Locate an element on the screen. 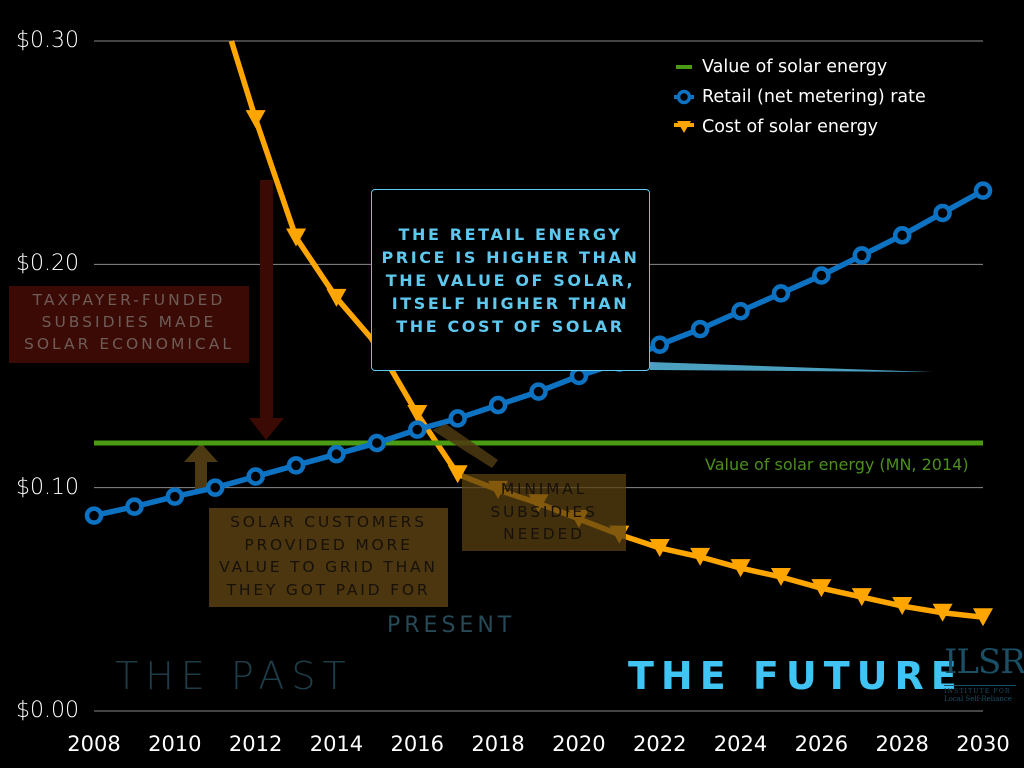 The width and height of the screenshot is (1024, 768). subsidy-arrow-shaft is located at coordinates (266, 299).